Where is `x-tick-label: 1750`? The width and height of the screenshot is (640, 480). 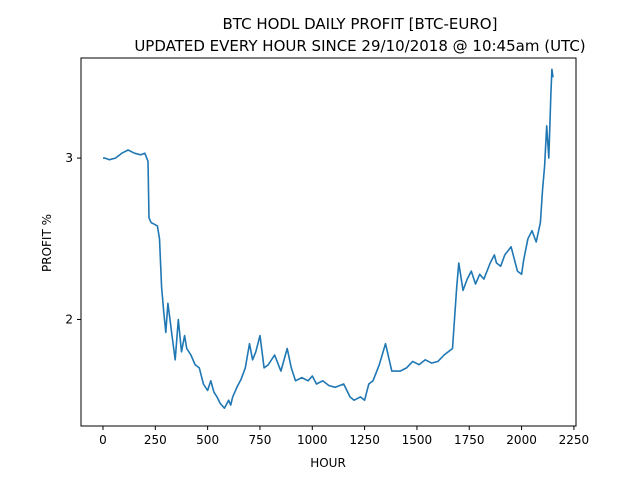 x-tick-label: 1750 is located at coordinates (469, 440).